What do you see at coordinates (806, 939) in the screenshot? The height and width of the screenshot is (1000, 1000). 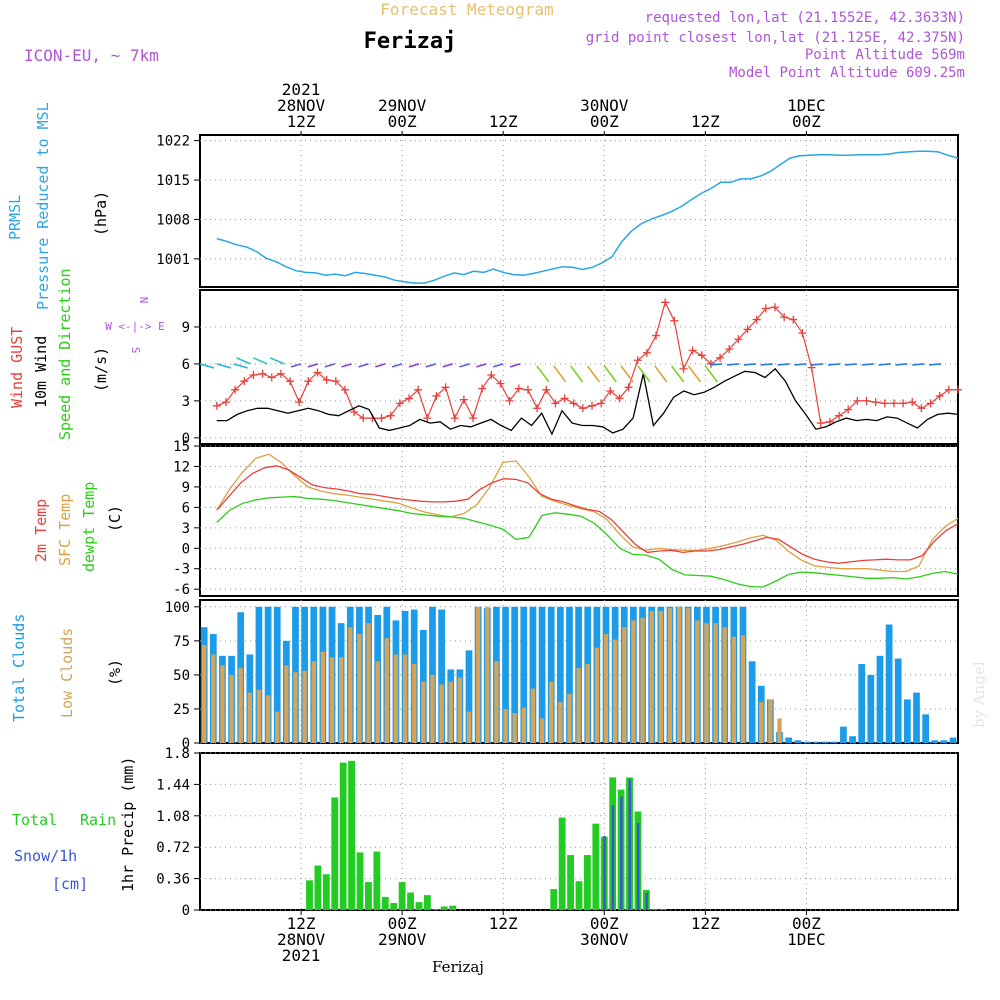 I see `bottom-time-label: 1DEC` at bounding box center [806, 939].